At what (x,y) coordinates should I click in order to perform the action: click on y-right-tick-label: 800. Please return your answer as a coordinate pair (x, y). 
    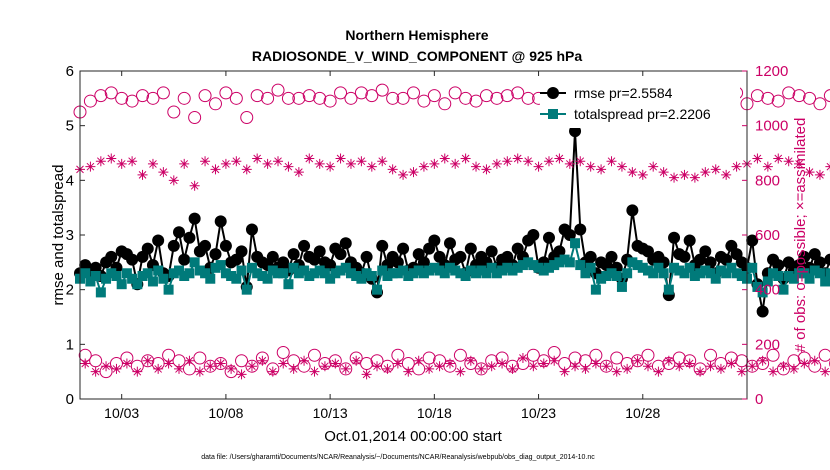
    Looking at the image, I should click on (767, 180).